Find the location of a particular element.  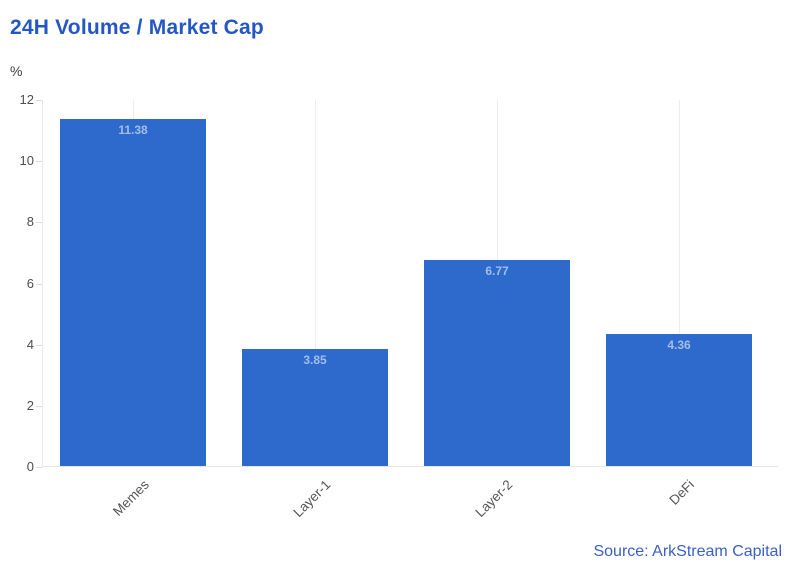

y-axis-unit-label: % is located at coordinates (16, 71).